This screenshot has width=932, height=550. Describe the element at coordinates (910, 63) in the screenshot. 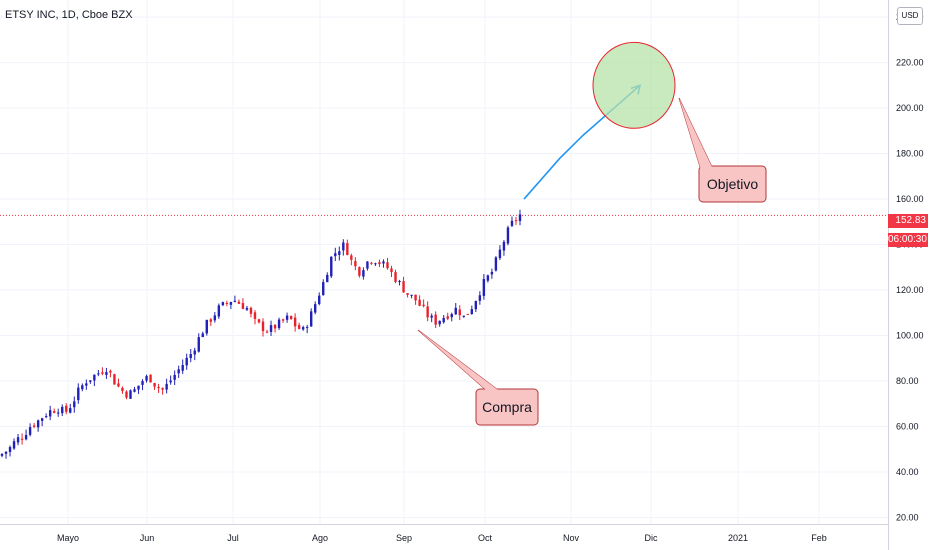

I see `price-tick-label: 220.00` at that location.